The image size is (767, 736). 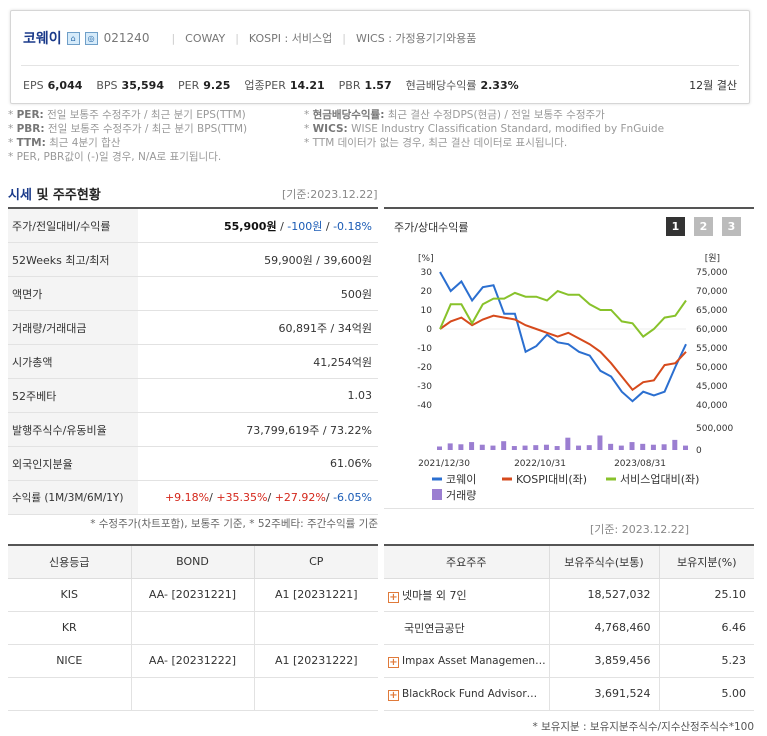 What do you see at coordinates (699, 451) in the screenshot?
I see `volume-tick-label: 0` at bounding box center [699, 451].